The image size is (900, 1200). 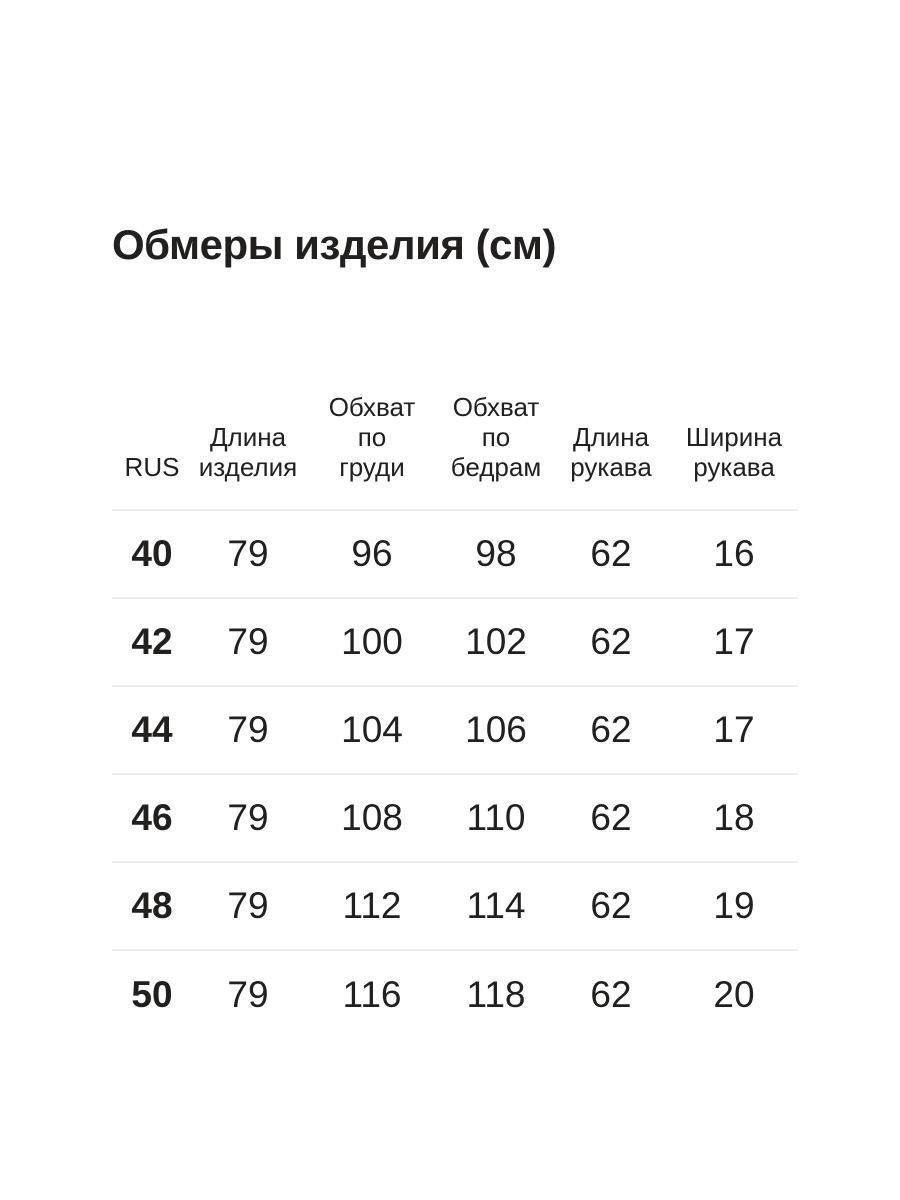 What do you see at coordinates (734, 452) in the screenshot?
I see `column-header-sleeve-width: Ширина рукава` at bounding box center [734, 452].